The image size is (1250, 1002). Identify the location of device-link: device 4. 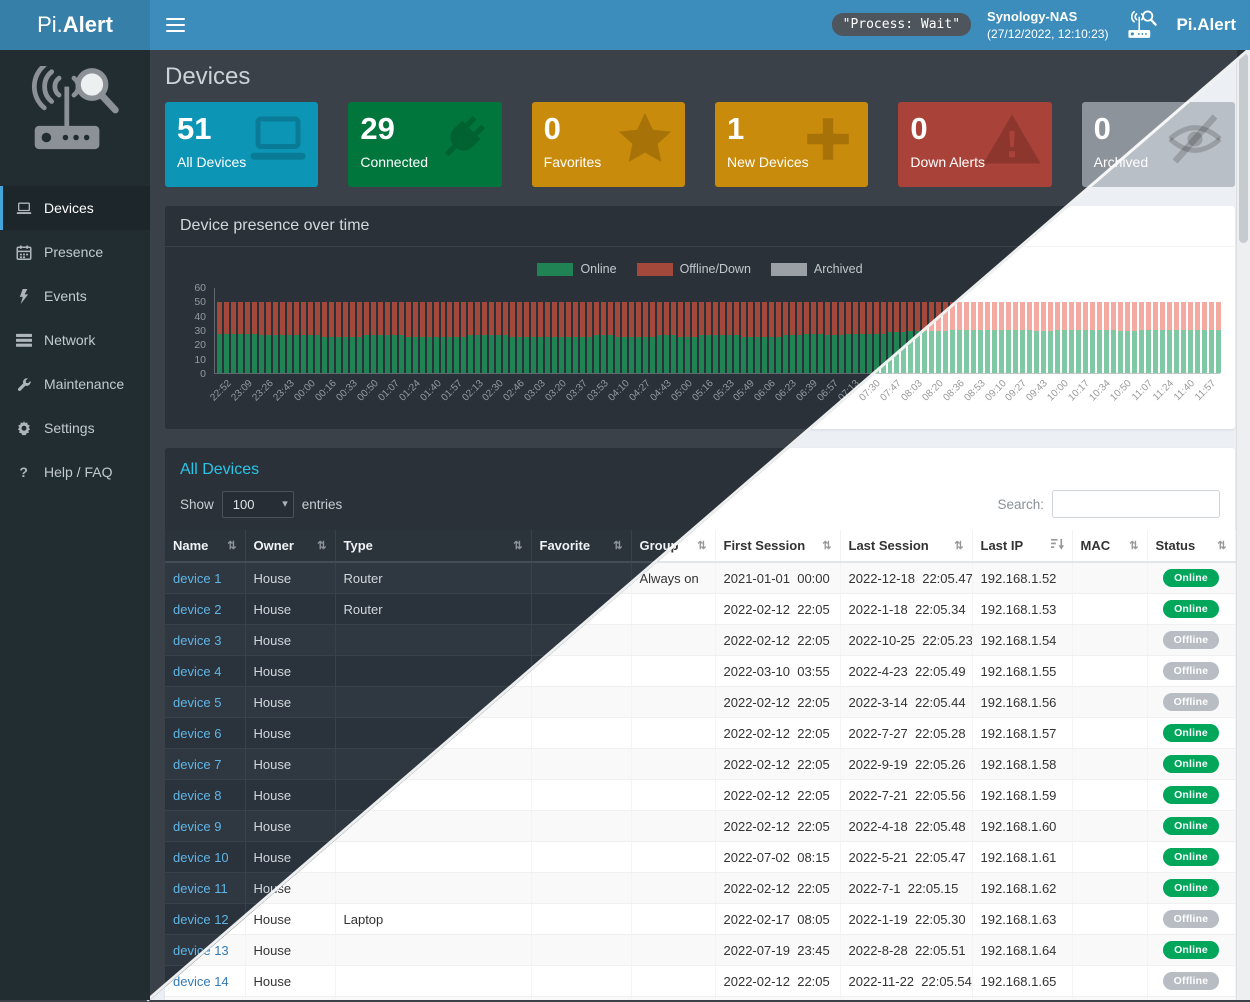
(197, 671).